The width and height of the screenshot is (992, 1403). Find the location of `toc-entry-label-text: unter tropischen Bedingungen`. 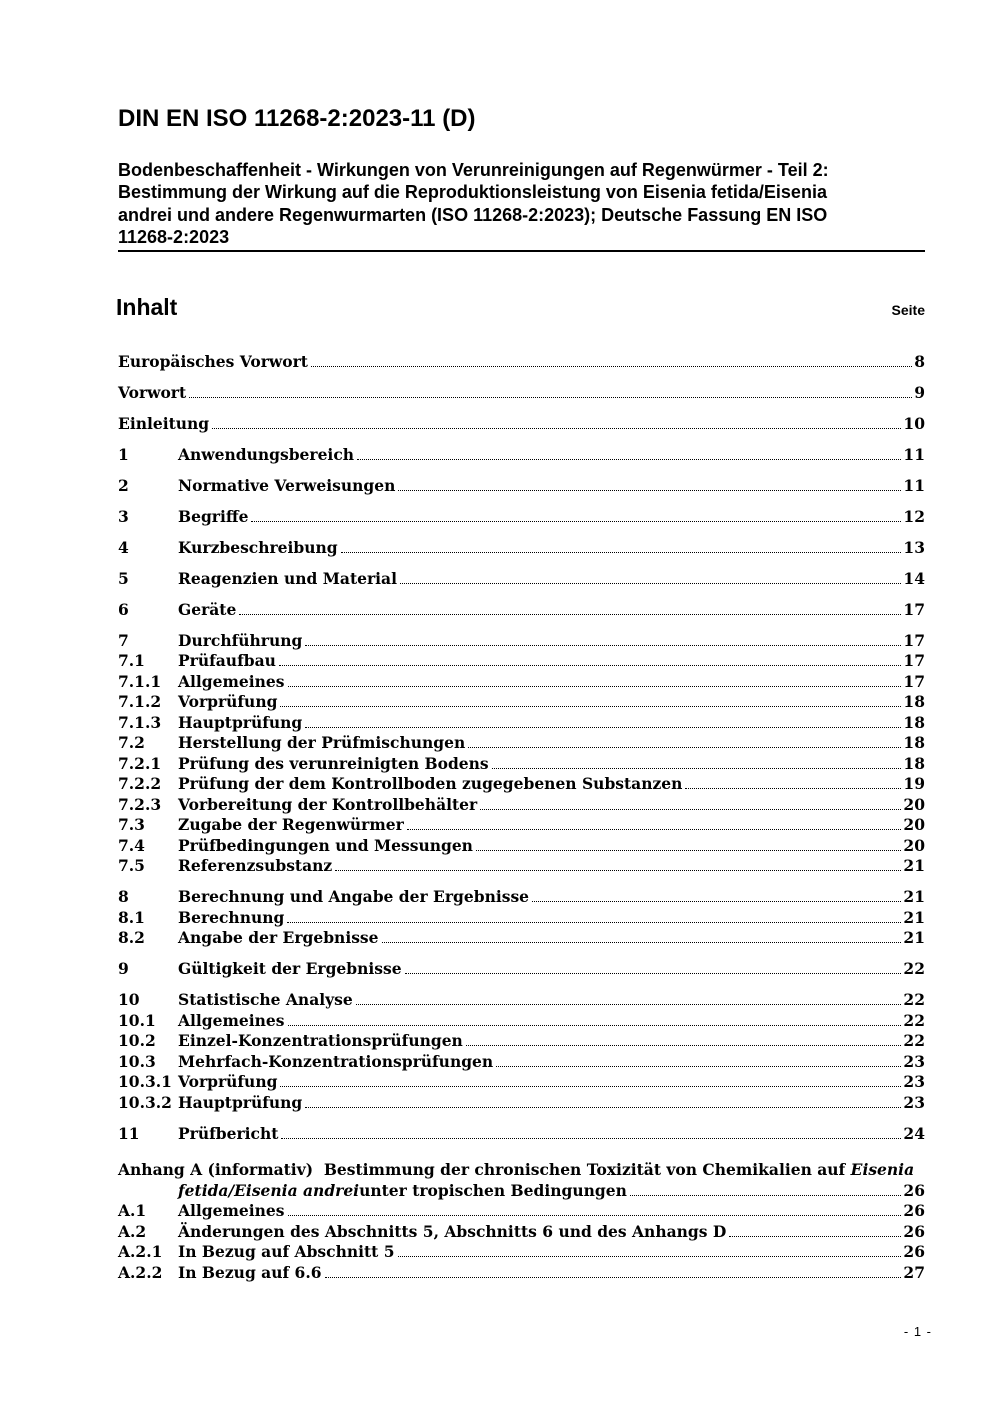

toc-entry-label-text: unter tropischen Bedingungen is located at coordinates (493, 1190).